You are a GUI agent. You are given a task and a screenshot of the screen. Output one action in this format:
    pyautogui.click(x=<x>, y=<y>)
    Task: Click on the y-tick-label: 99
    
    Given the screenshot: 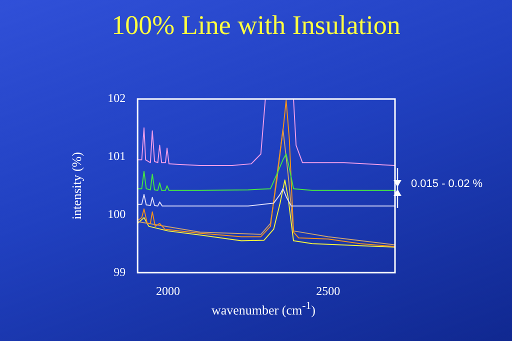 What is the action you would take?
    pyautogui.click(x=120, y=271)
    